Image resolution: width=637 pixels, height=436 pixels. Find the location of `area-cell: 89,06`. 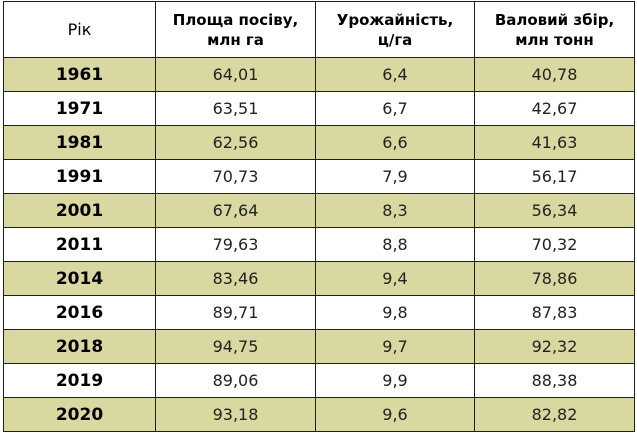

area-cell: 89,06 is located at coordinates (235, 380).